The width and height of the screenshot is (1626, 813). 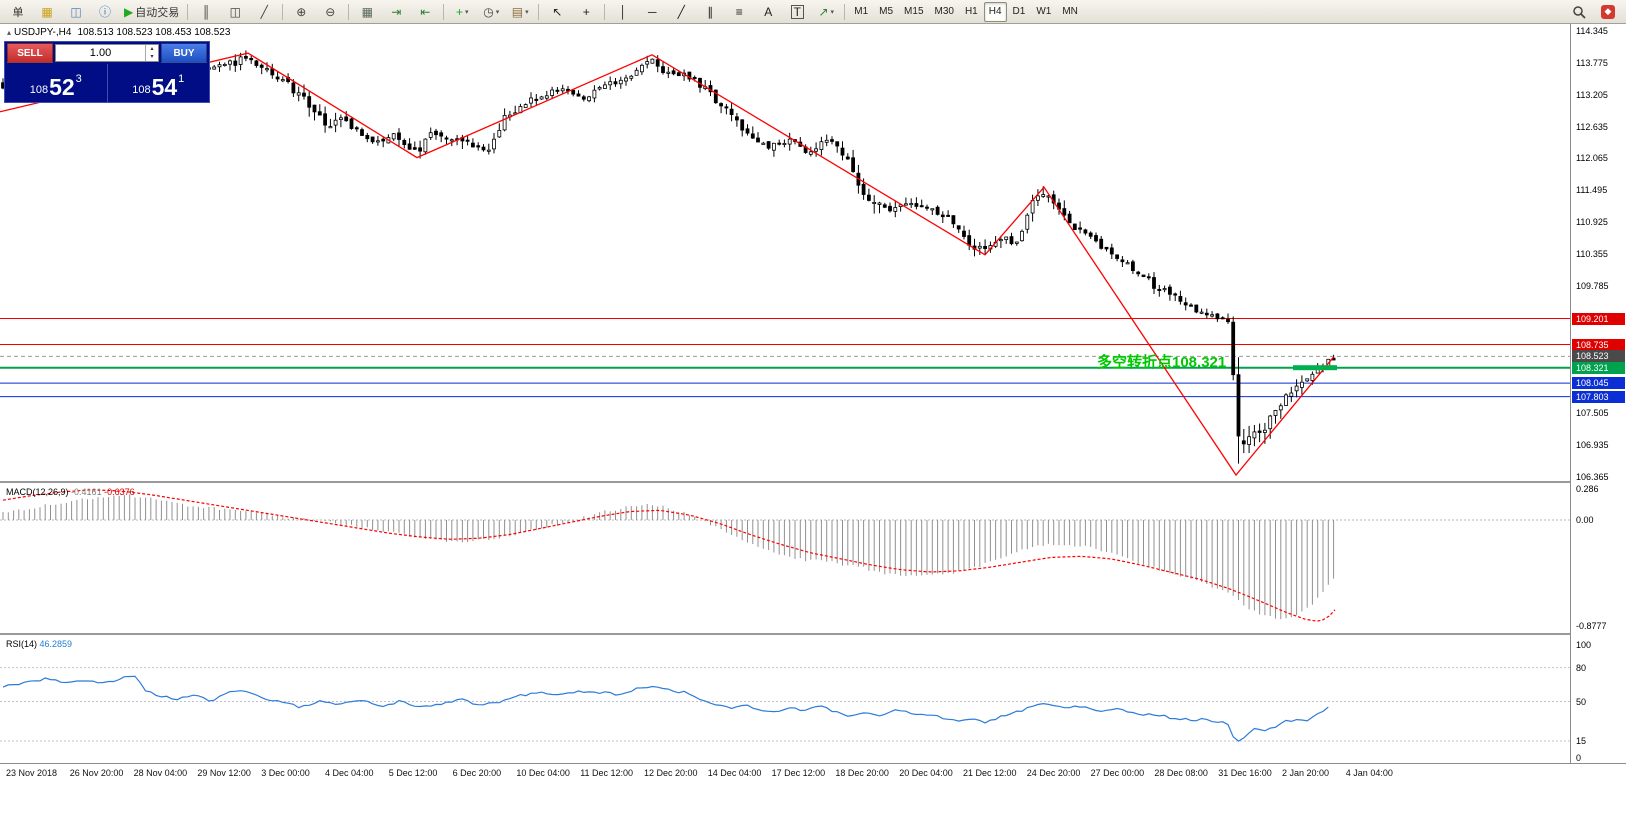 I want to click on price-tick: 110.355, so click(x=1592, y=254).